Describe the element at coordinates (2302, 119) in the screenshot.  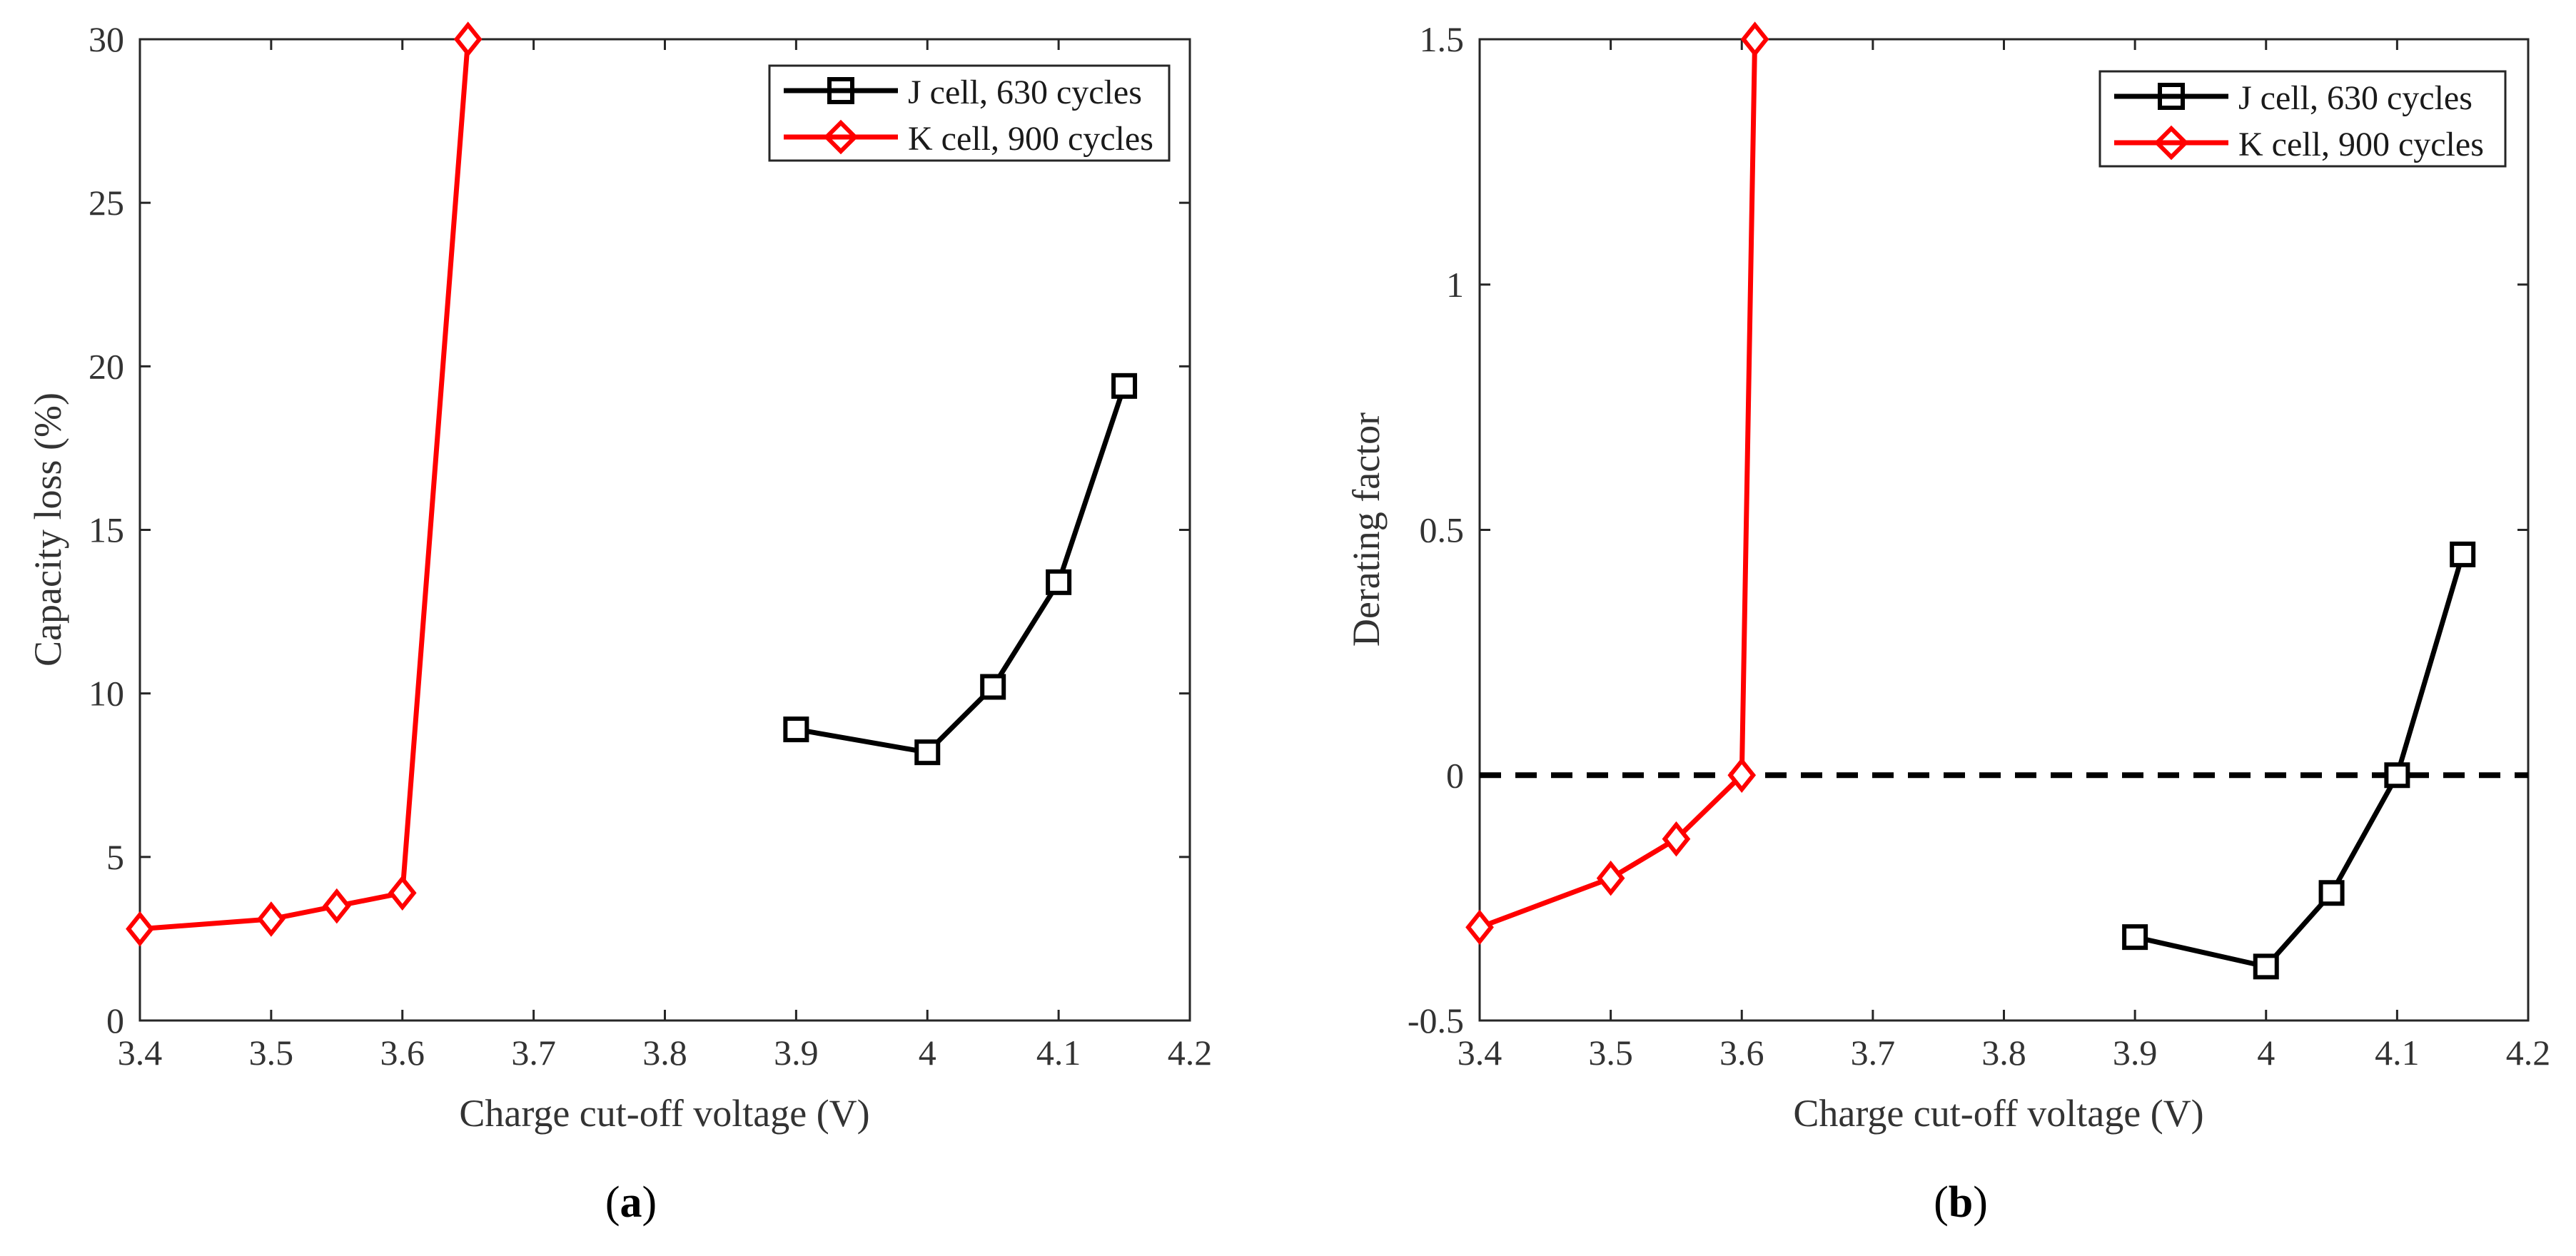
I see `panel-b-legend: J cell, 630 cycles K cell, 900 cycles` at that location.